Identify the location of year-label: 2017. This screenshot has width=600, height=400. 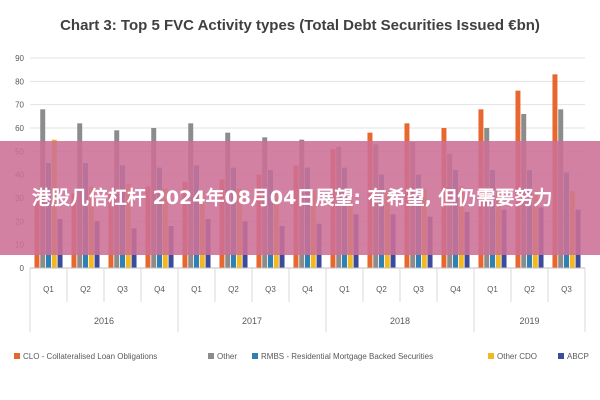
(252, 321).